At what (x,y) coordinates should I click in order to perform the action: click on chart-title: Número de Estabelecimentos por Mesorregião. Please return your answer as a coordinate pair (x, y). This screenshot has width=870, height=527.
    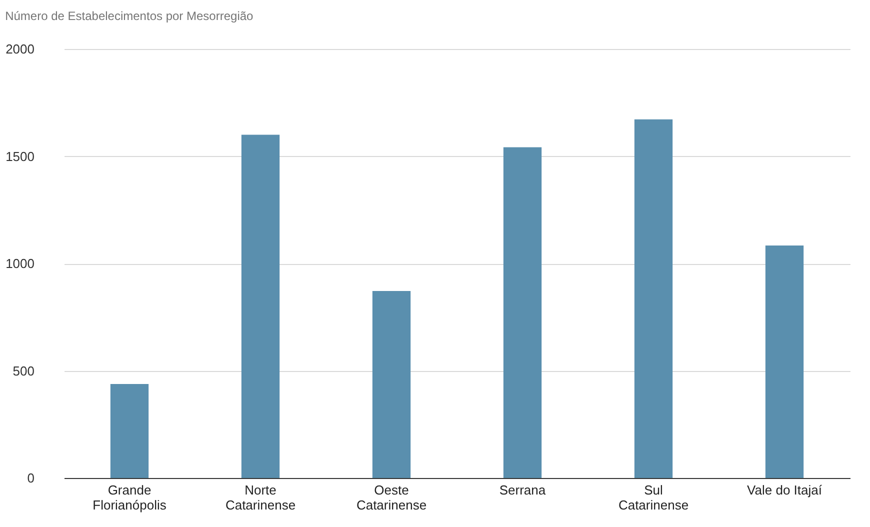
    Looking at the image, I should click on (129, 16).